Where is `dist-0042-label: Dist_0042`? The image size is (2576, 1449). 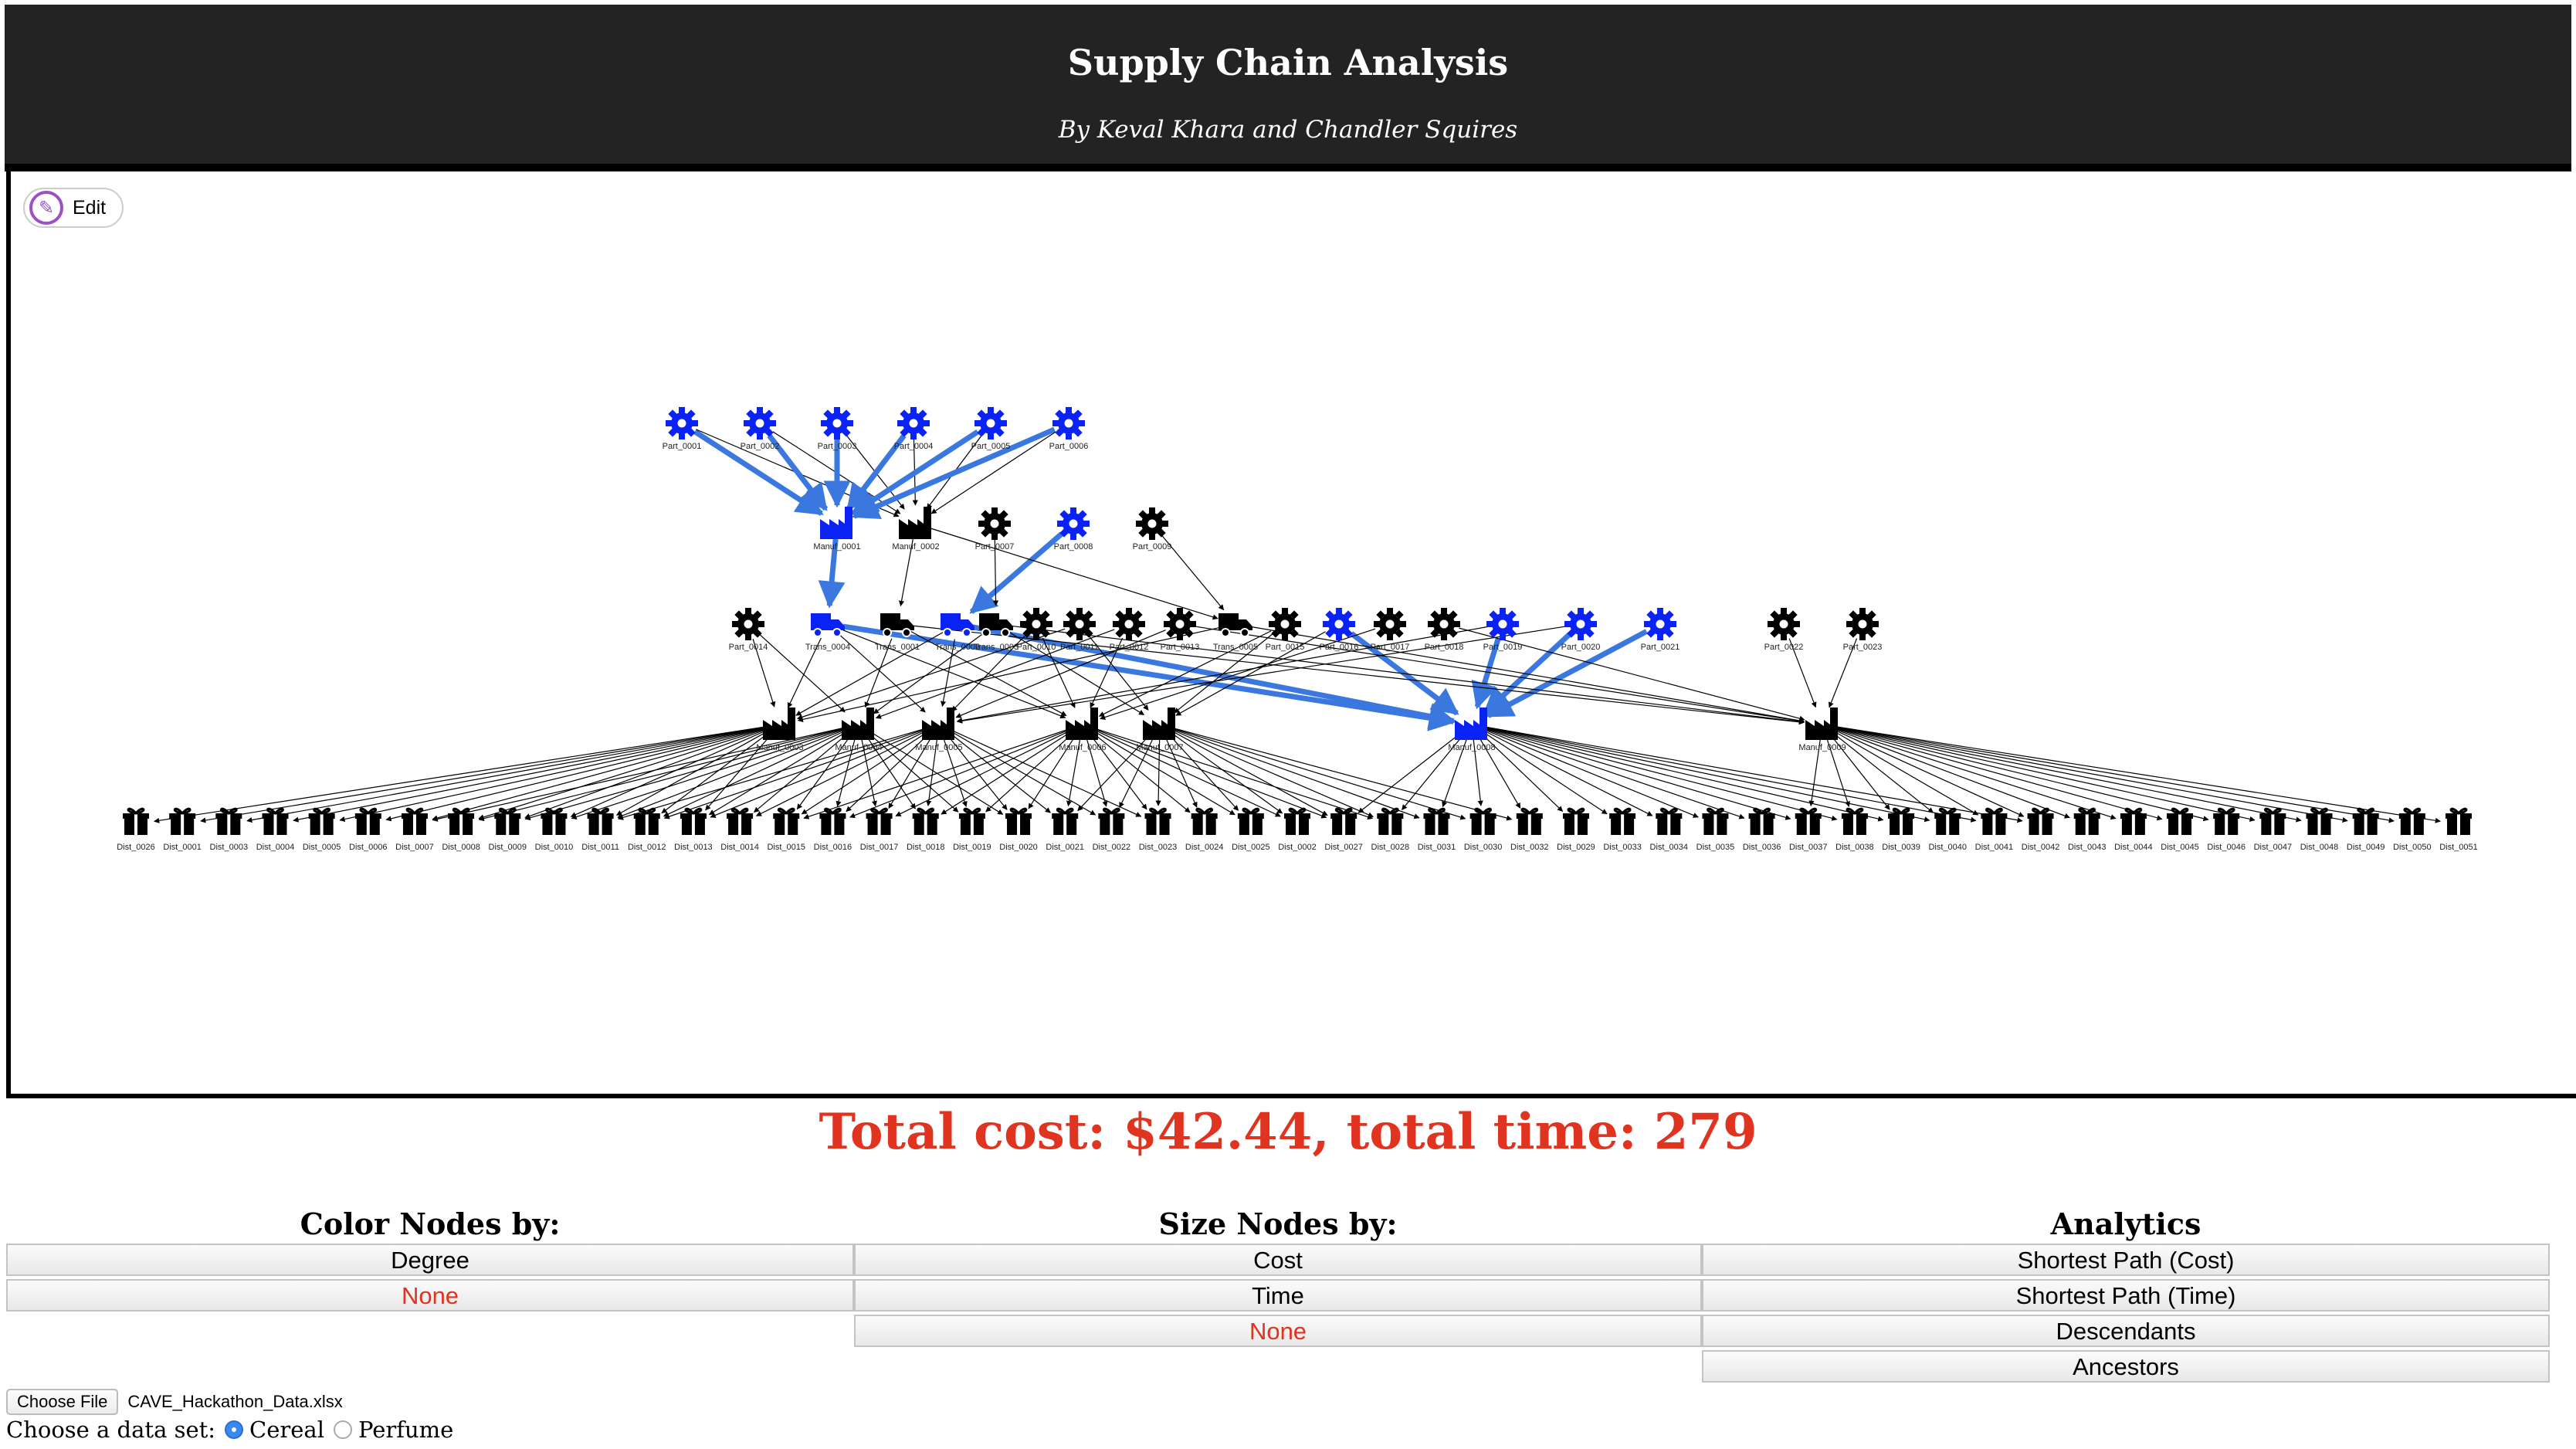
dist-0042-label: Dist_0042 is located at coordinates (2041, 847).